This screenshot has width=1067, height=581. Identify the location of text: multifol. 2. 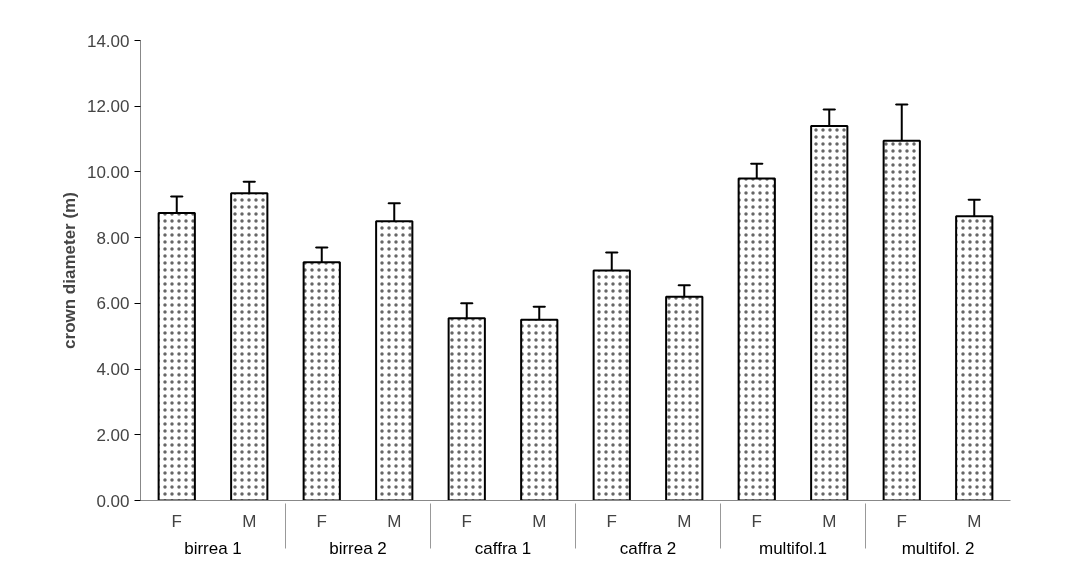
(938, 548).